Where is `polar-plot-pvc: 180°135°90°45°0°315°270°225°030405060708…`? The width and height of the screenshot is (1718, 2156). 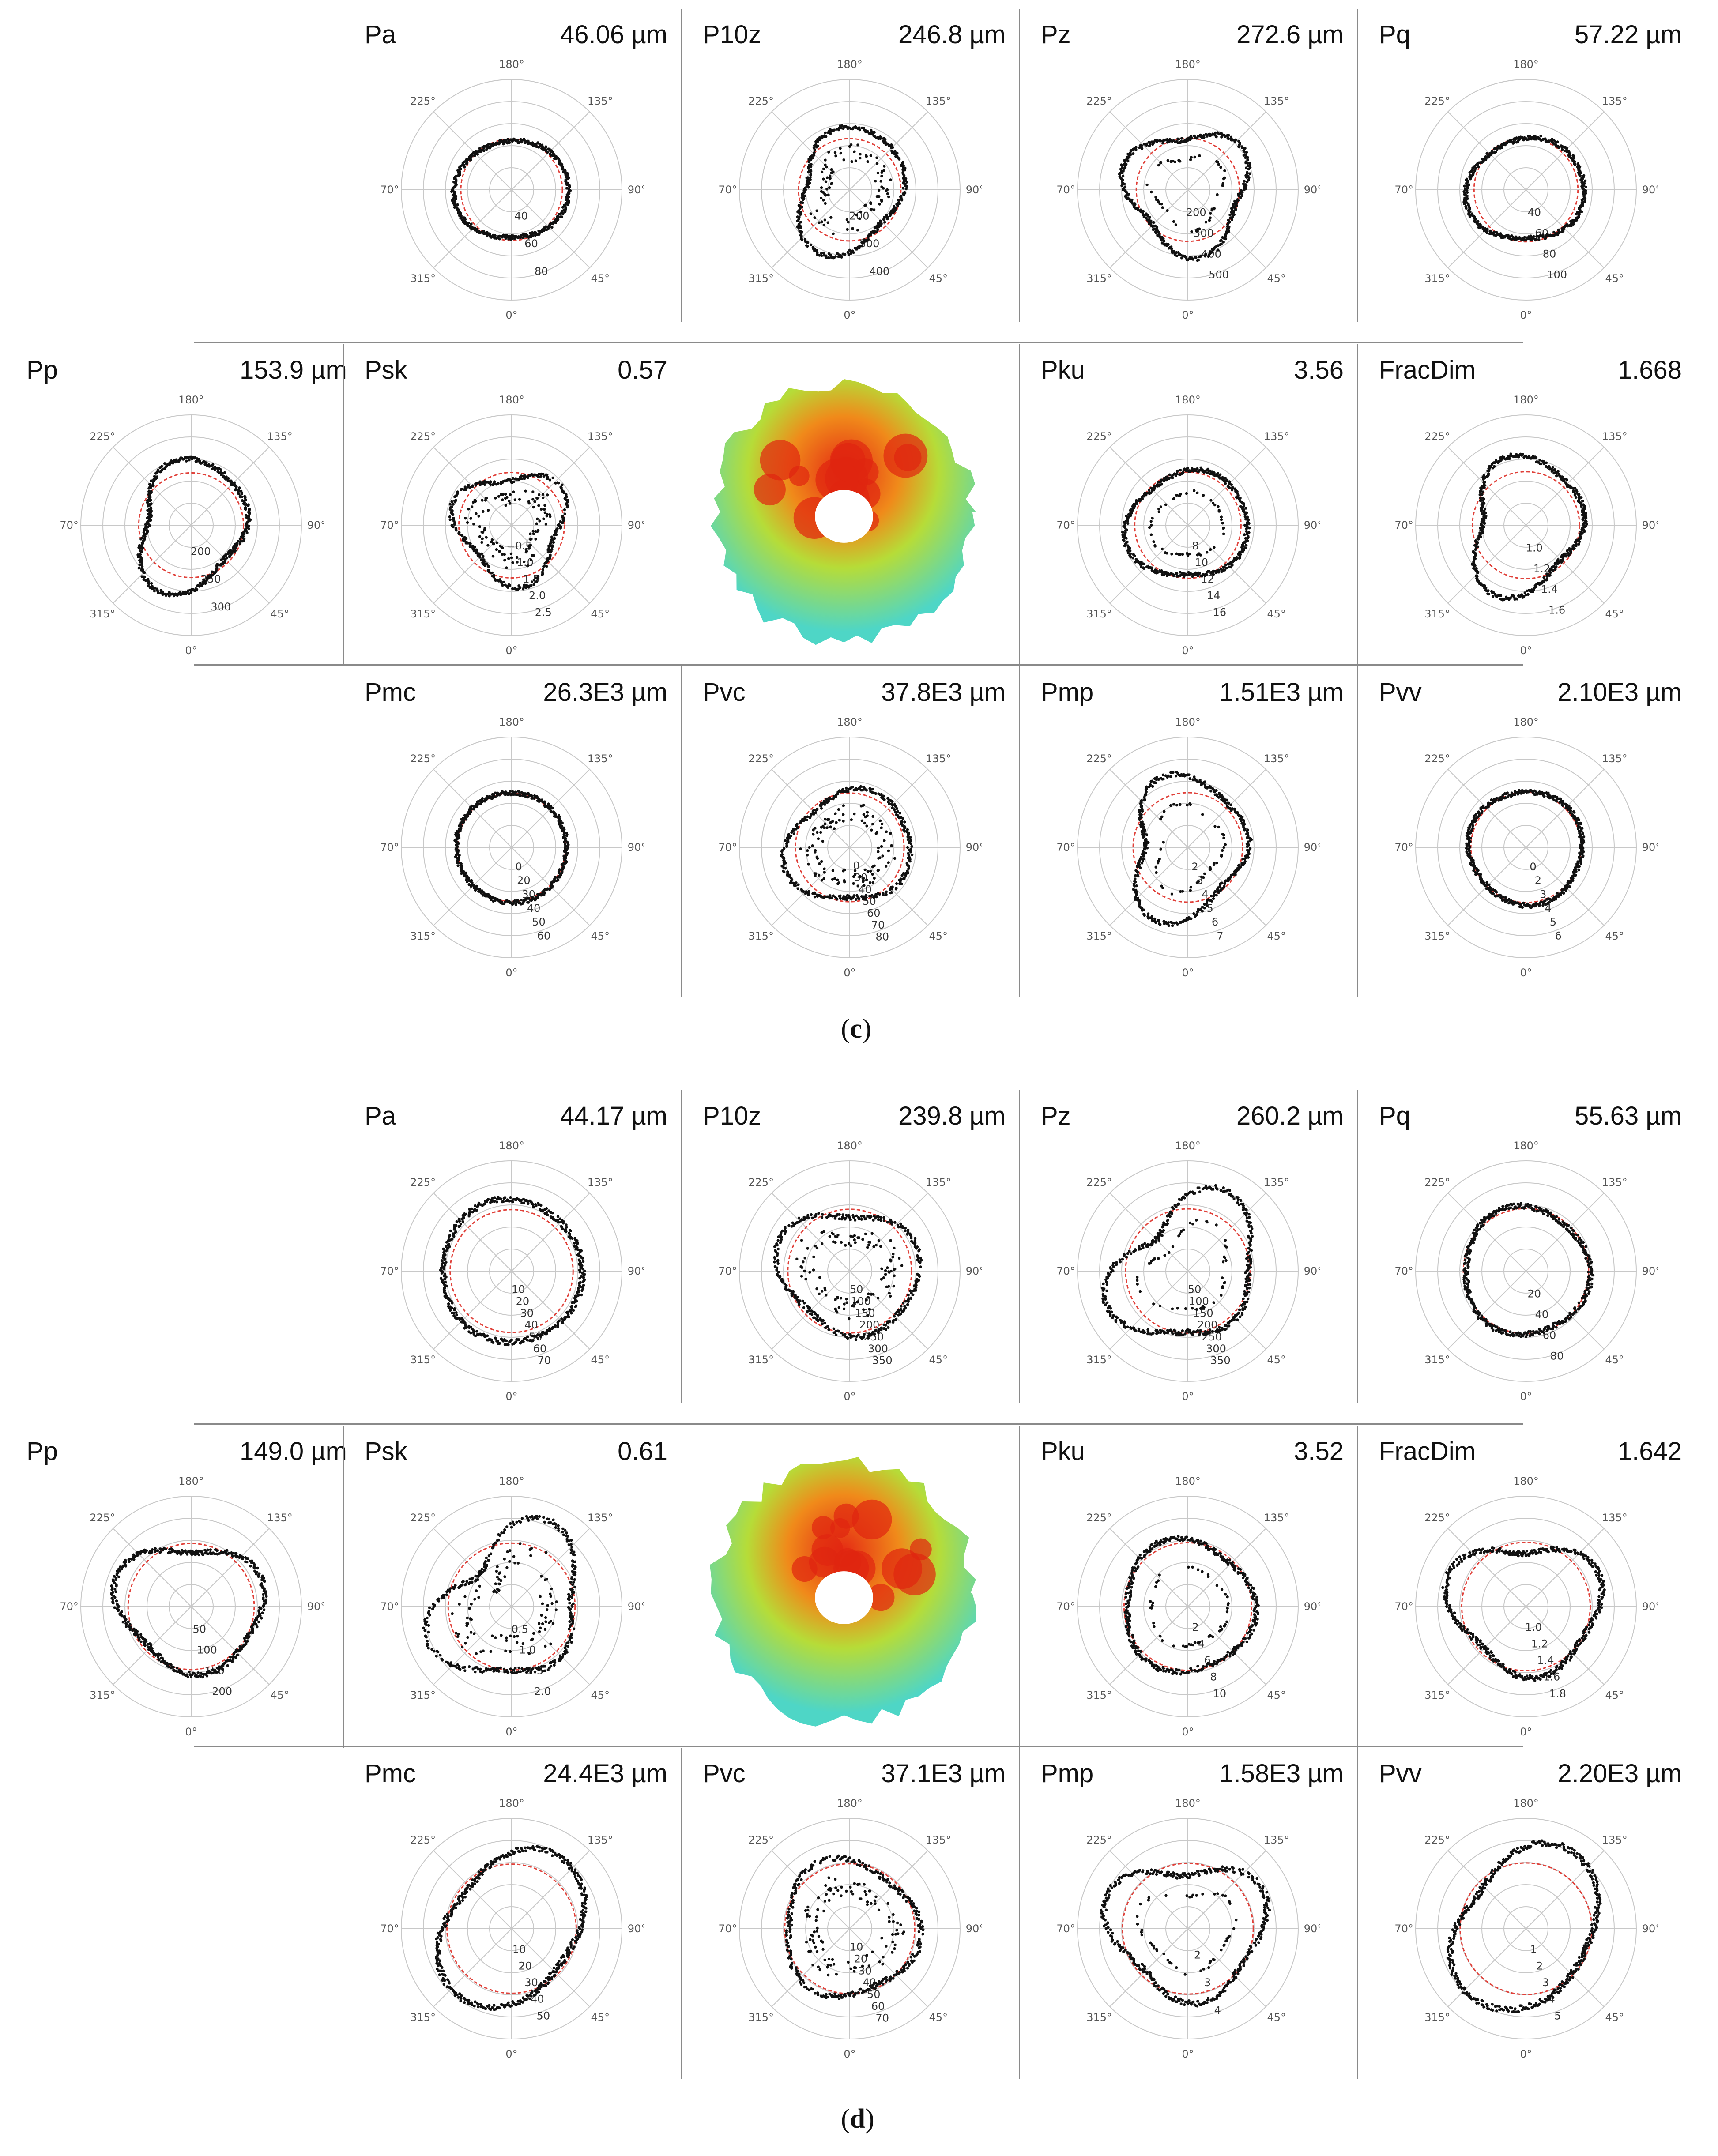 polar-plot-pvc: 180°135°90°45°0°315°270°225°030405060708… is located at coordinates (849, 847).